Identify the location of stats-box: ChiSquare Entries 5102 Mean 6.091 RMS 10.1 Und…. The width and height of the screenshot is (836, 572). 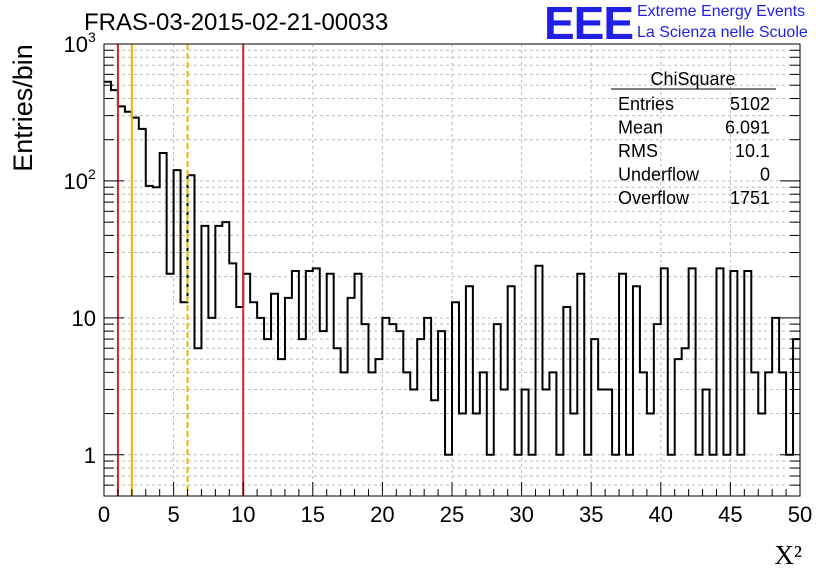
(693, 138).